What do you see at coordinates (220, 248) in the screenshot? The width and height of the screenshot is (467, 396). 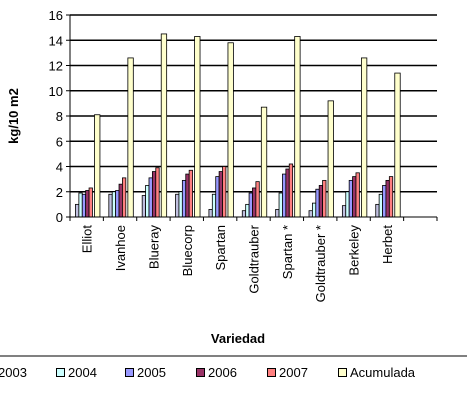 I see `x-tick-label: Spartan` at bounding box center [220, 248].